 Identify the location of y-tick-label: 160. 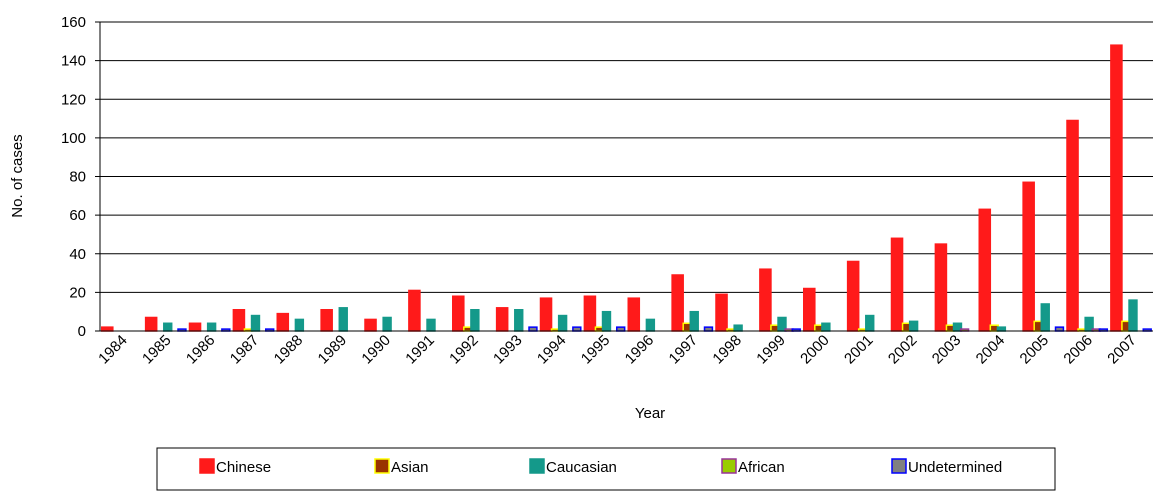
(73, 22).